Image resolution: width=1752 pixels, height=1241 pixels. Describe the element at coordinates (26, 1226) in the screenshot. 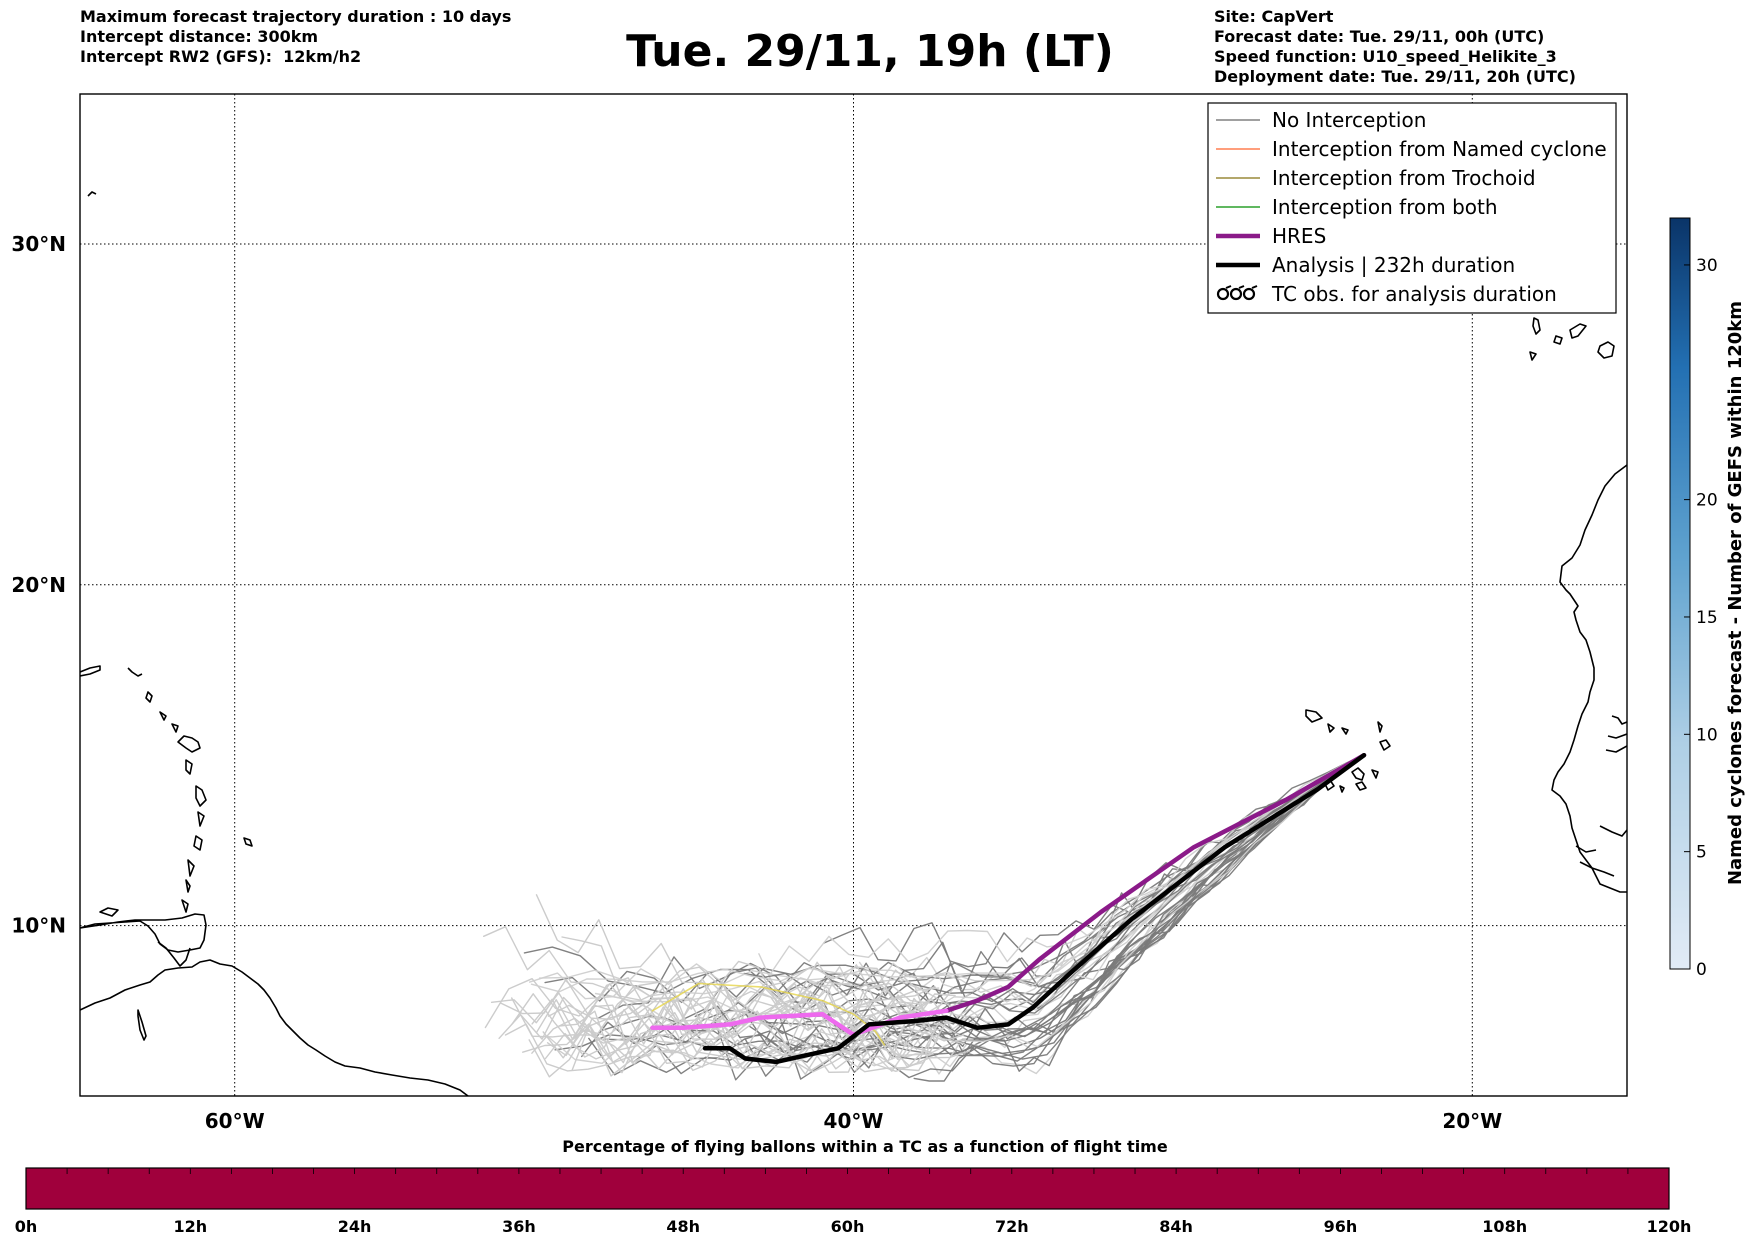

I see `flight-time-tick-label: 0h` at that location.